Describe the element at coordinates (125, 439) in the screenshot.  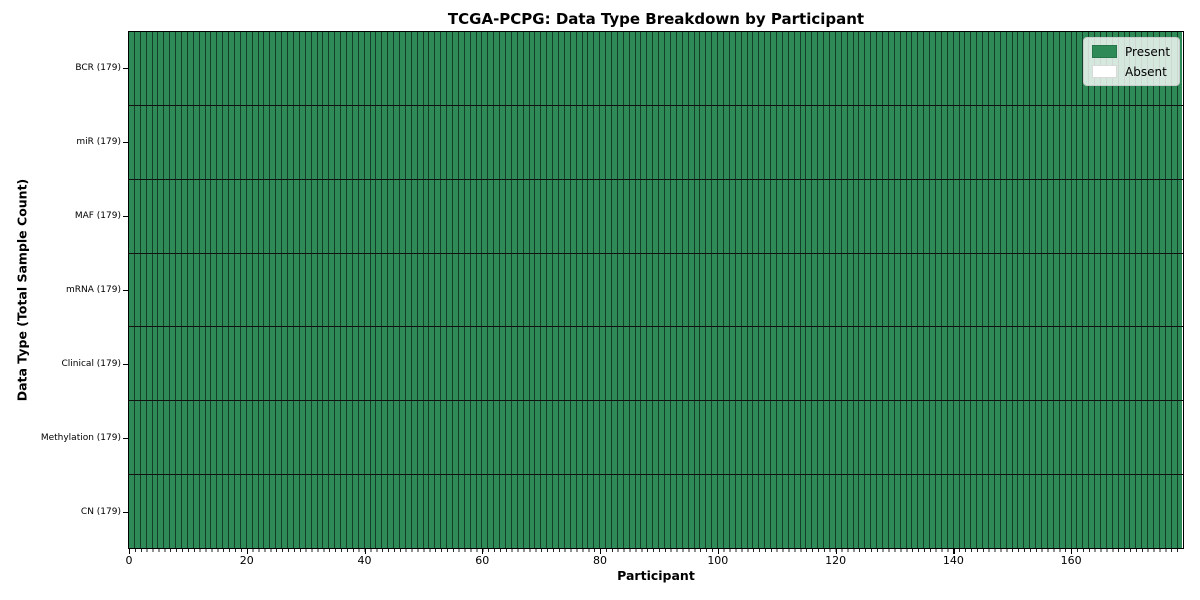
I see `y-tick-mark` at that location.